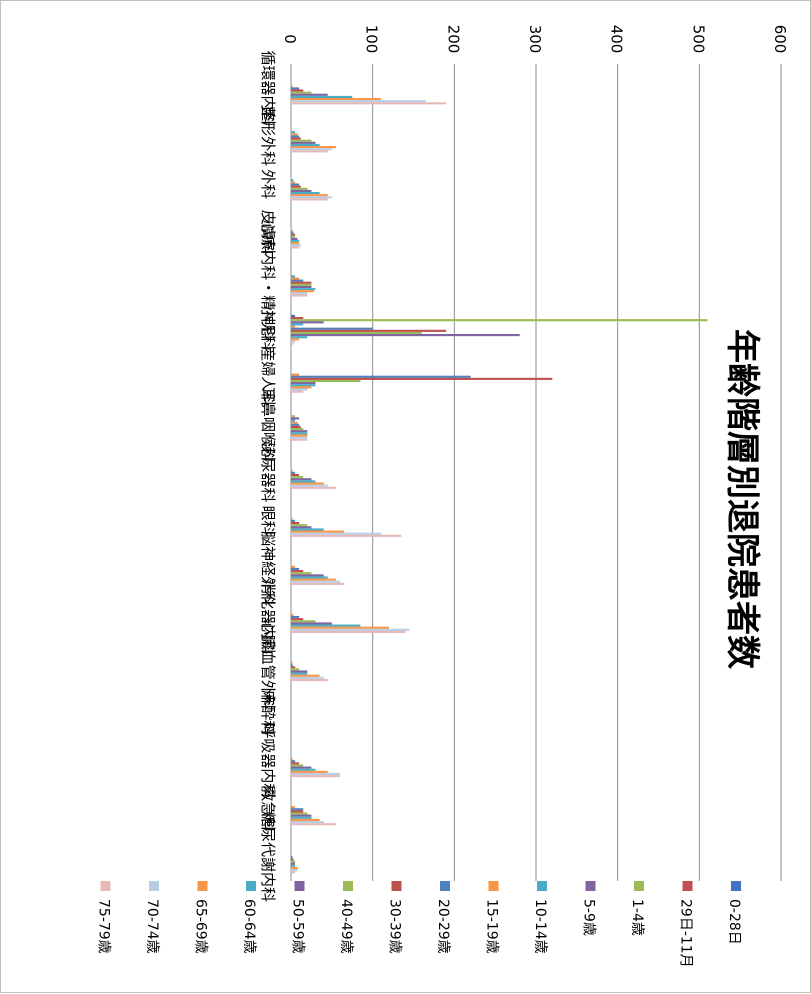  Describe the element at coordinates (346, 926) in the screenshot. I see `legend-label: 40-49歳` at that location.